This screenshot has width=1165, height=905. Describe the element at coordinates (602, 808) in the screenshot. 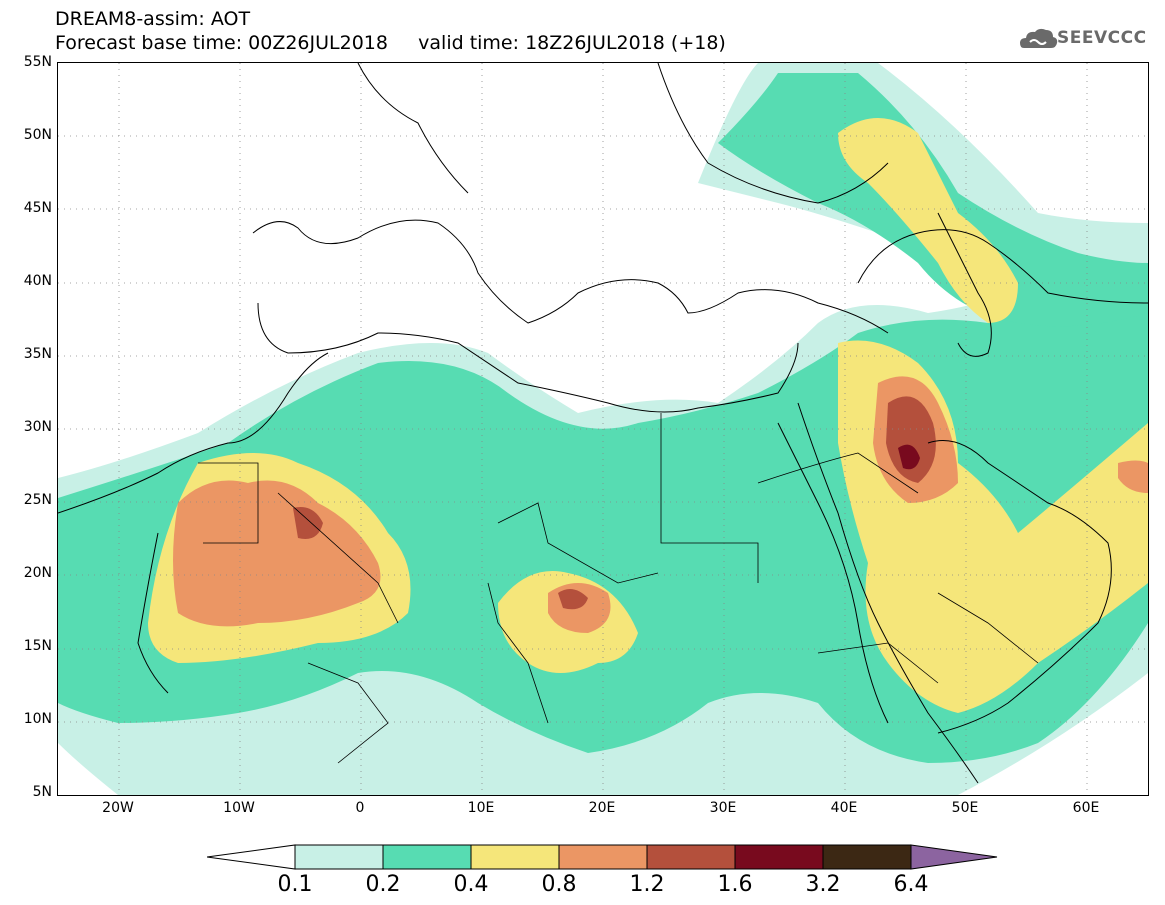

I see `lon-label: 20E` at that location.